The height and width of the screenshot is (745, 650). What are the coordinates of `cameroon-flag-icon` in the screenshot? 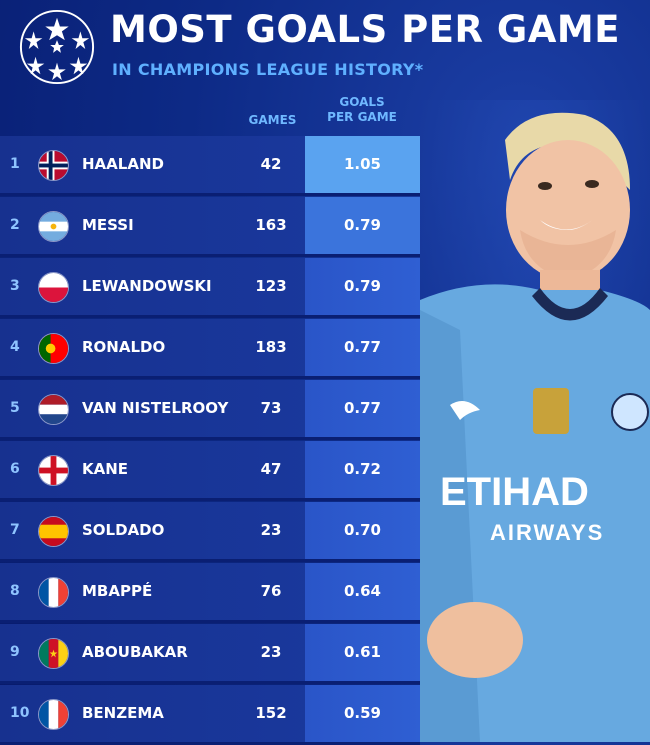 It's located at (53, 653).